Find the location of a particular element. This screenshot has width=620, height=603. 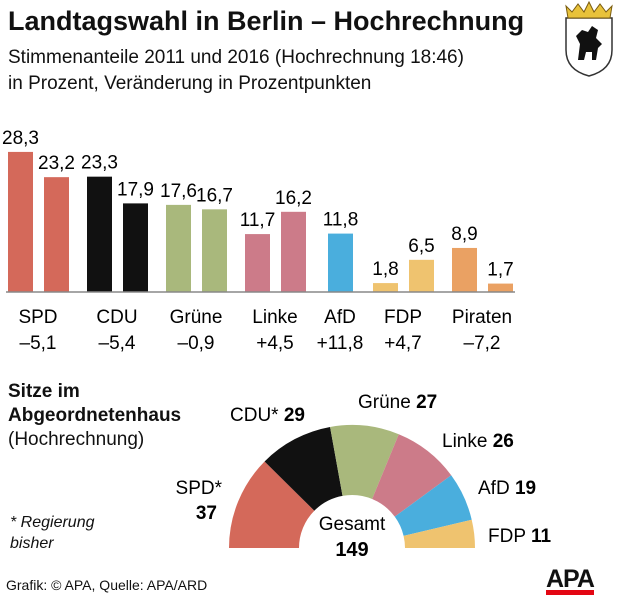

seat-label-count: 11 is located at coordinates (541, 536).